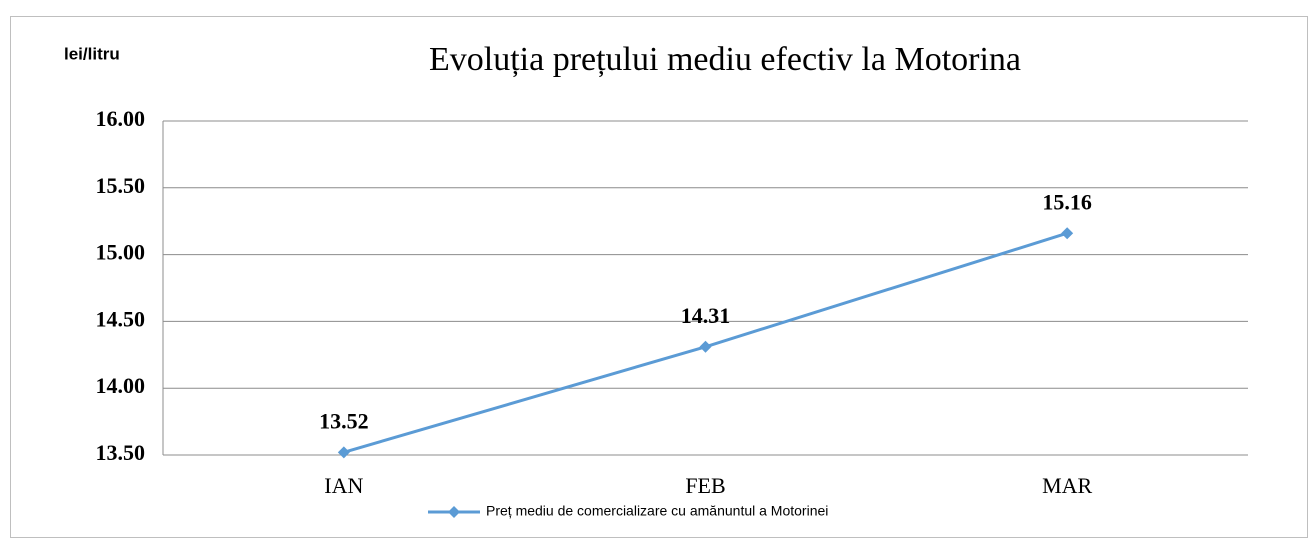 This screenshot has width=1309, height=539. What do you see at coordinates (92, 53) in the screenshot?
I see `y-axis-label: lei/litru` at bounding box center [92, 53].